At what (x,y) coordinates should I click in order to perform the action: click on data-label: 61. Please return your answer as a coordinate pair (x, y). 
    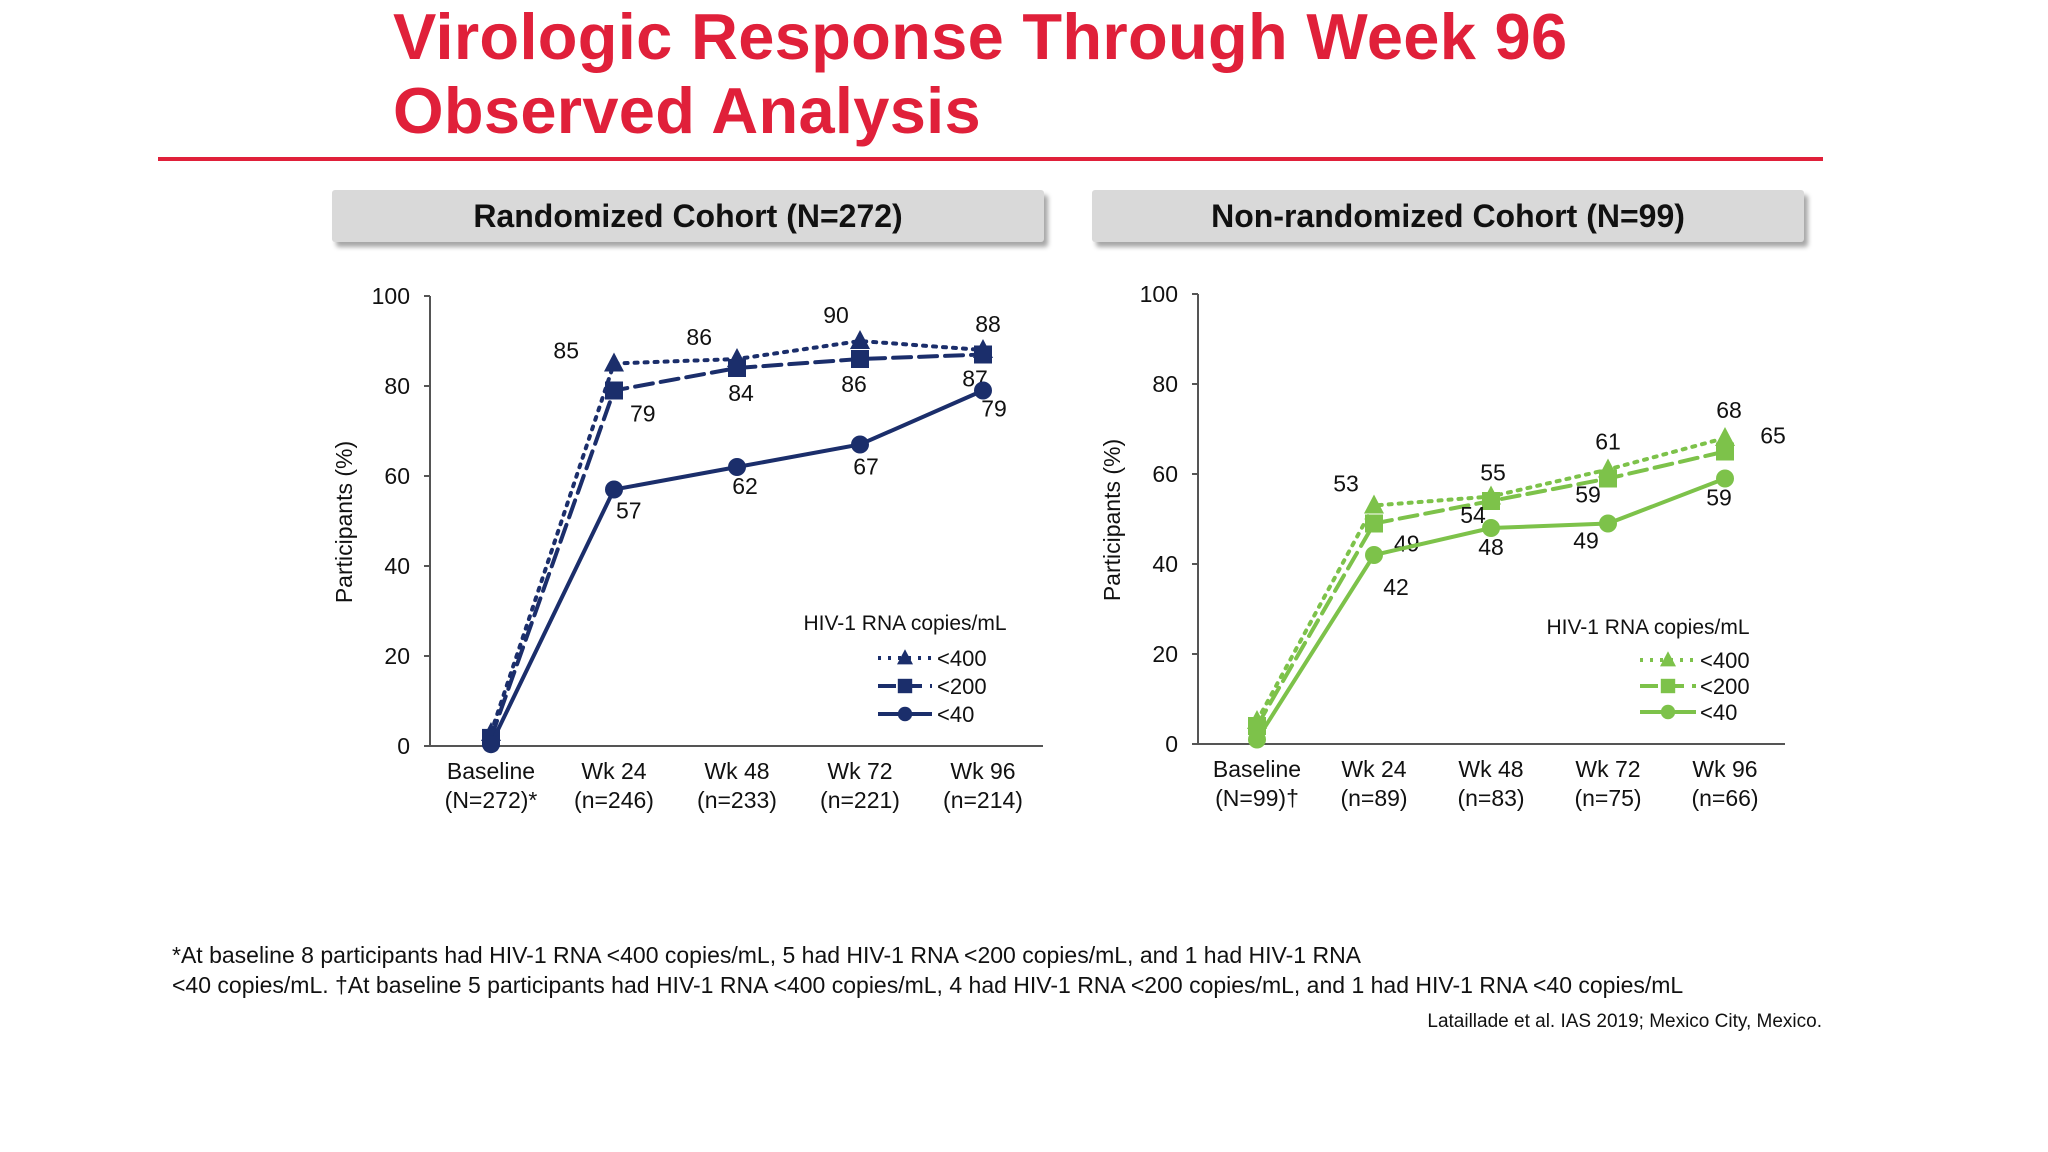
    Looking at the image, I should click on (1608, 442).